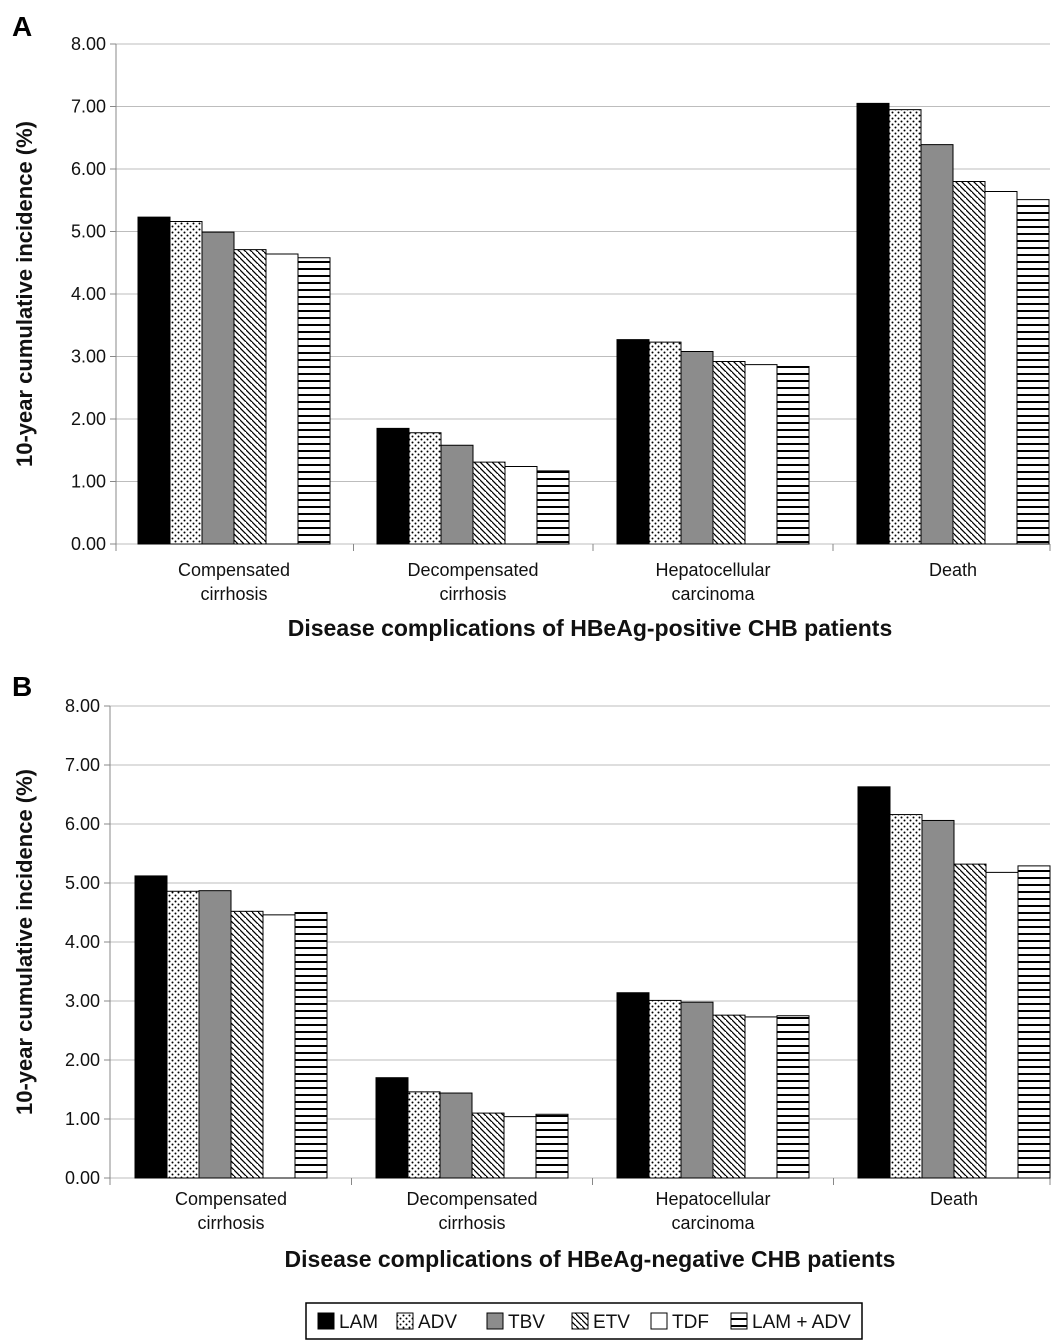  I want to click on legend-swatch-tdf, so click(659, 1321).